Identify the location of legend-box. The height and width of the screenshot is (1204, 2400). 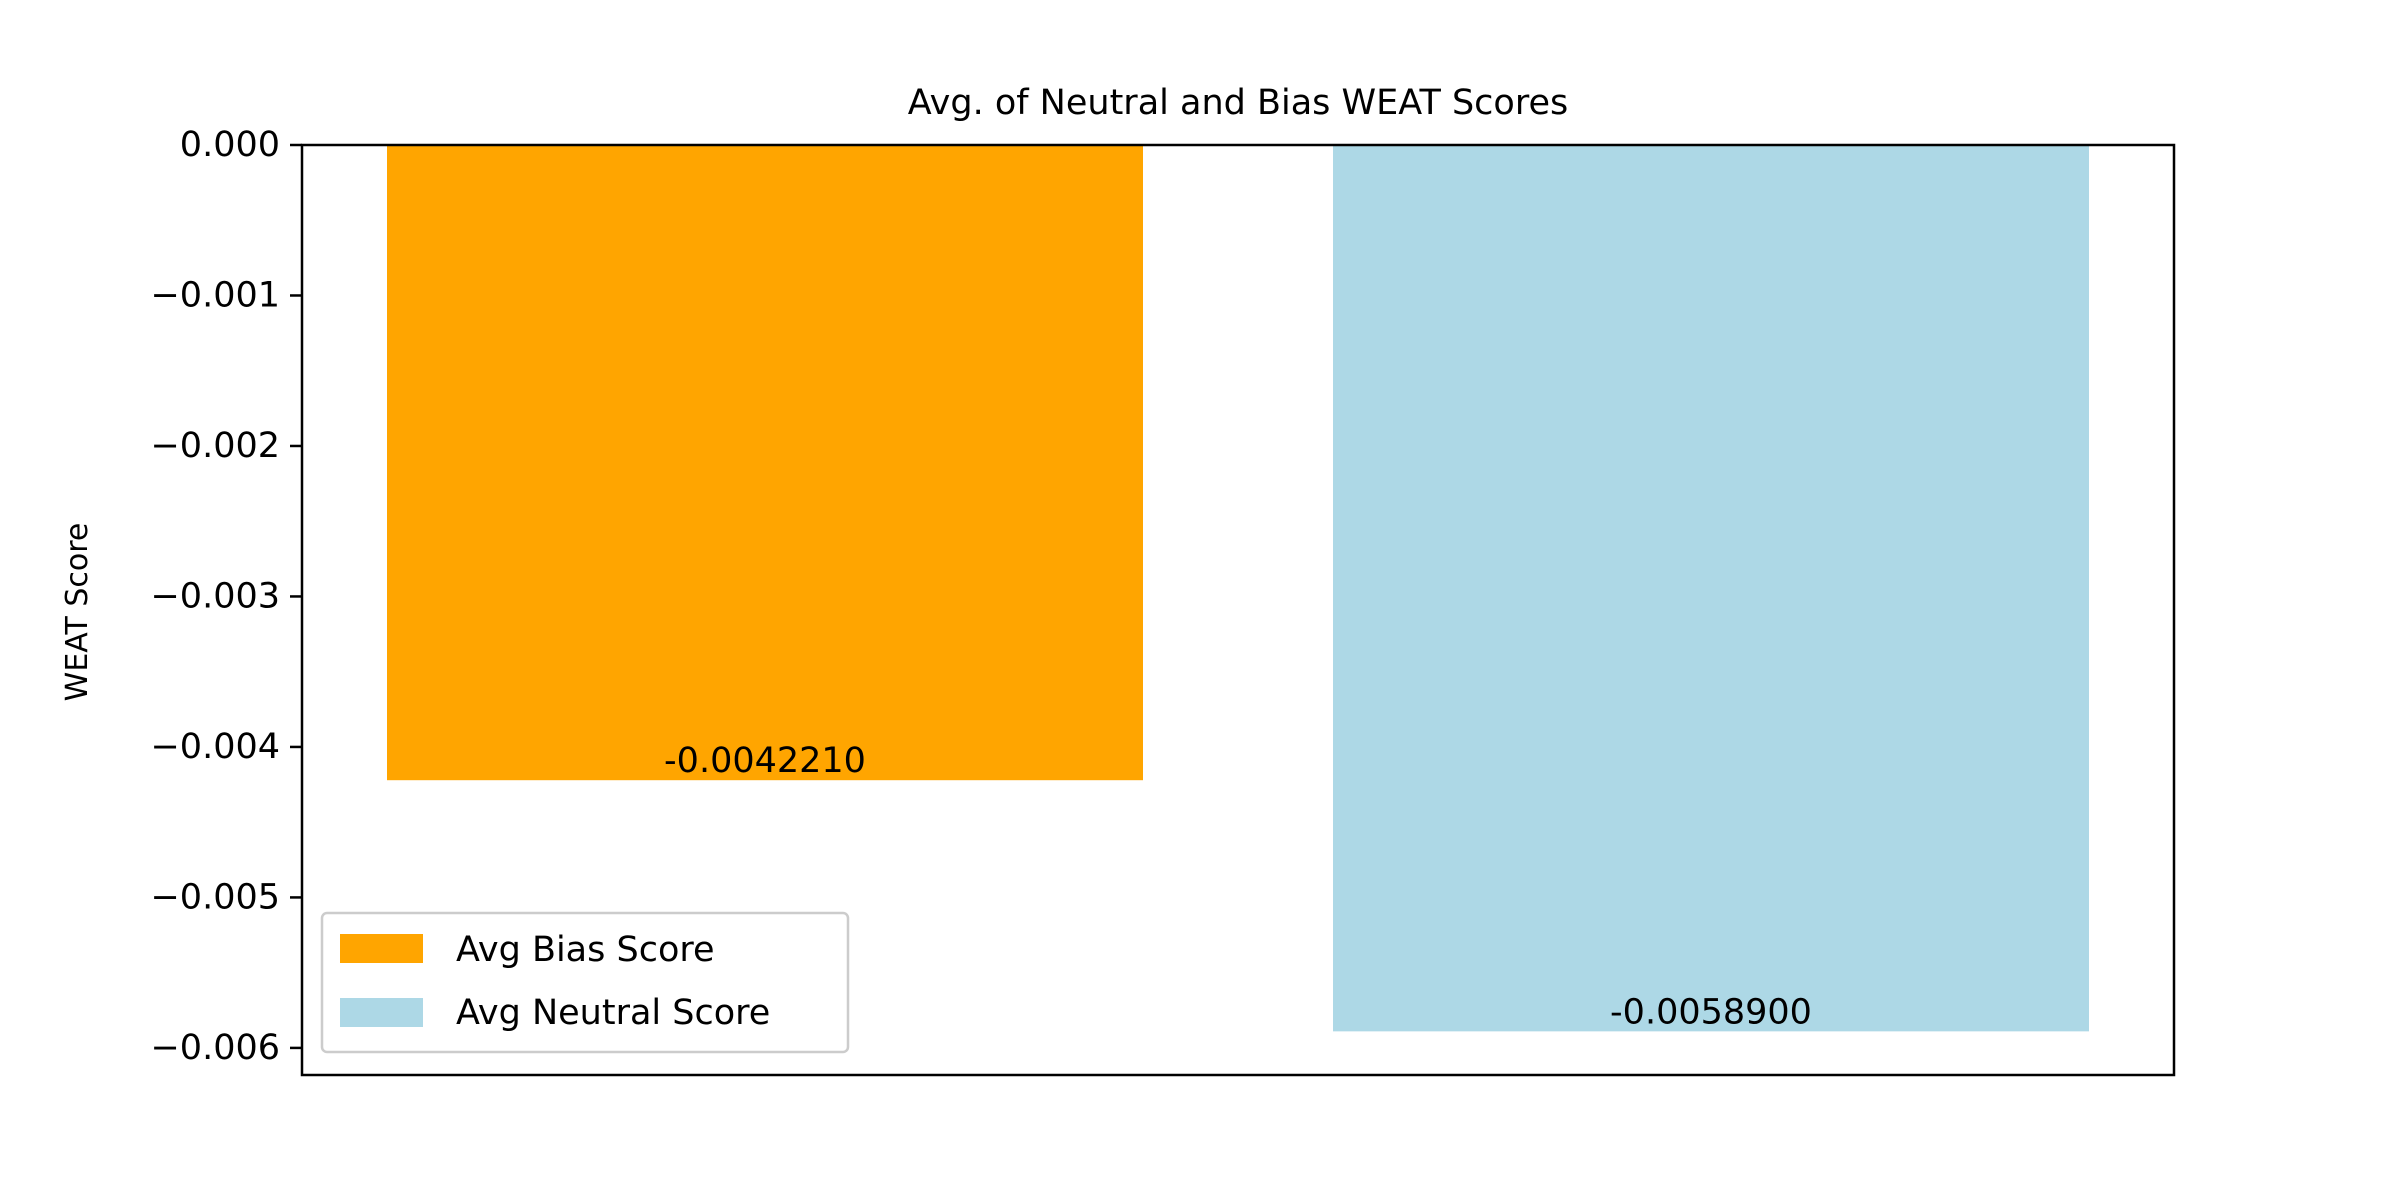
(585, 982).